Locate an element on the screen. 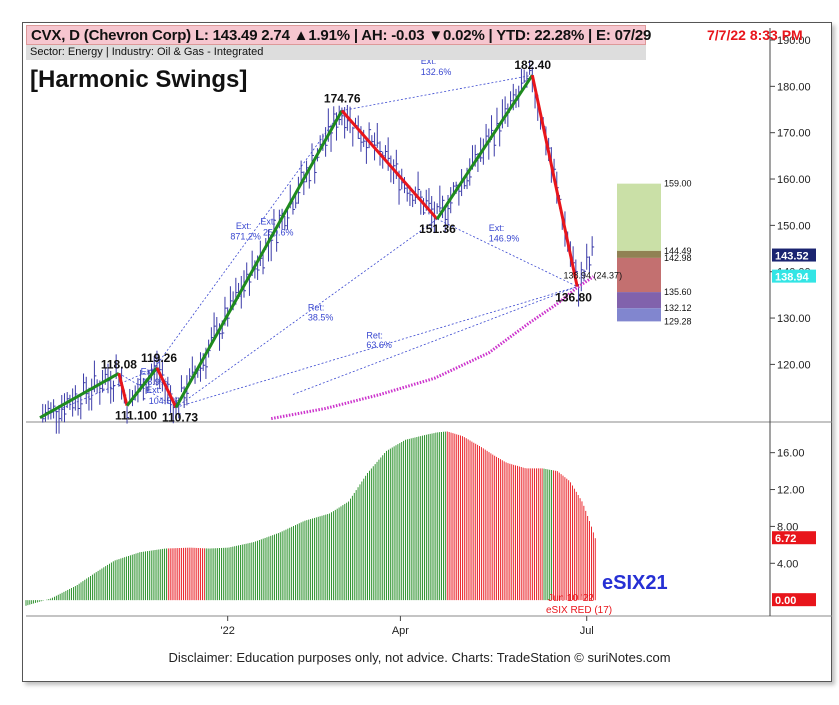 The height and width of the screenshot is (705, 839). price-tick-label: 120.00 is located at coordinates (794, 365).